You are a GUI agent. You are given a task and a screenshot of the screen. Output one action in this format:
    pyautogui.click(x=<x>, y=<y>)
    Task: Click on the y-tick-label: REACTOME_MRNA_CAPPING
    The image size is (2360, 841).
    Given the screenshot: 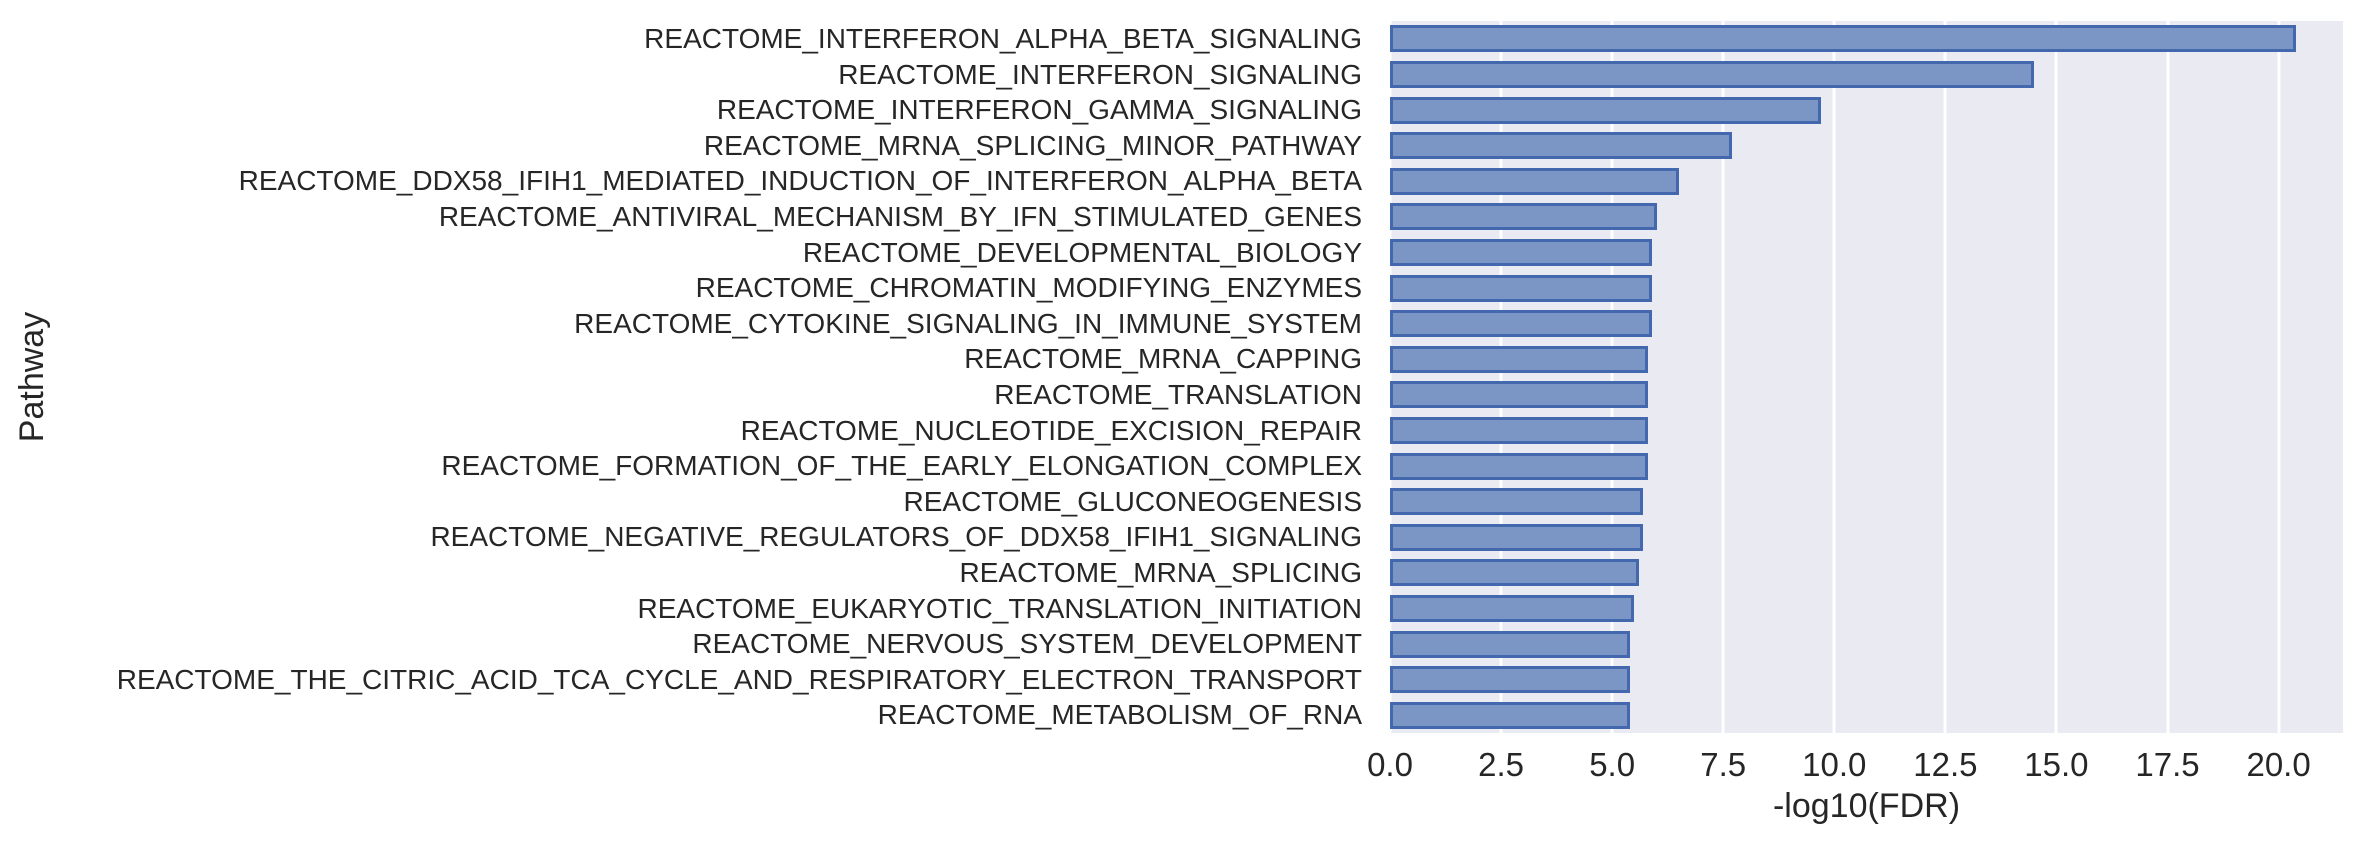 What is the action you would take?
    pyautogui.click(x=1163, y=359)
    